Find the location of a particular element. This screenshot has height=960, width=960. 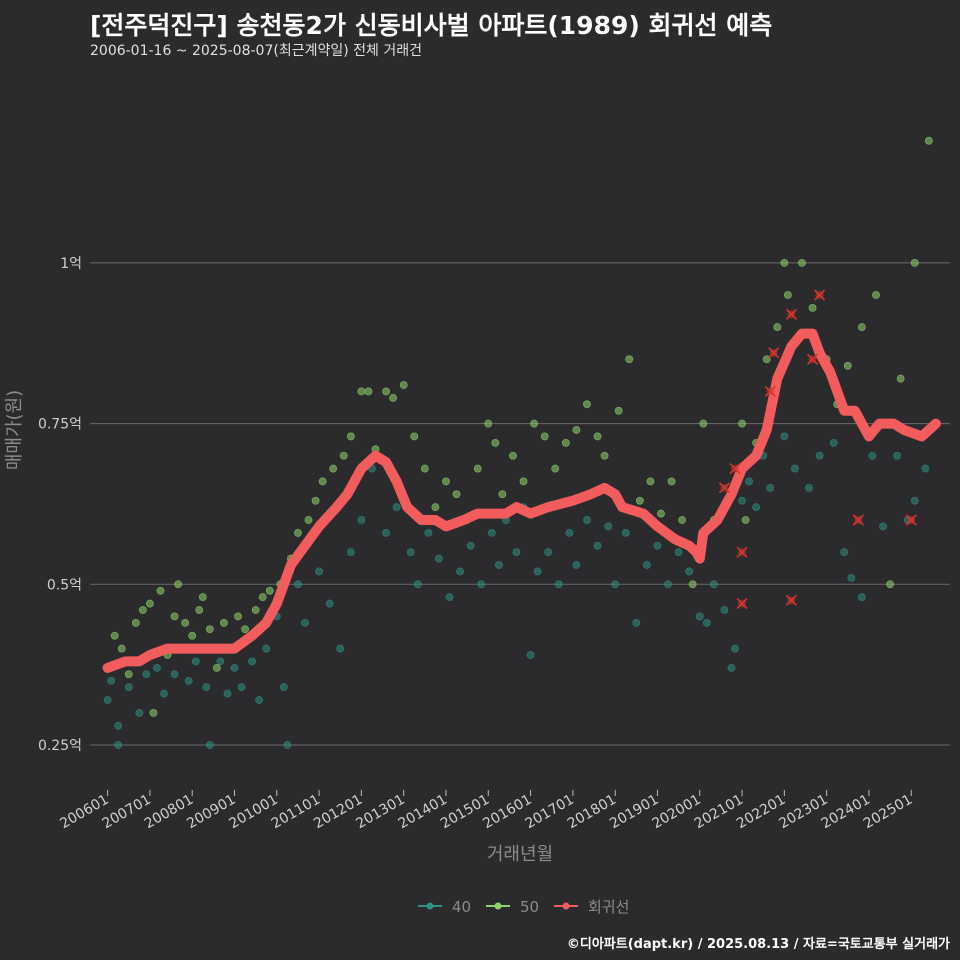

y-tick-label: 0.75억 is located at coordinates (60, 425).